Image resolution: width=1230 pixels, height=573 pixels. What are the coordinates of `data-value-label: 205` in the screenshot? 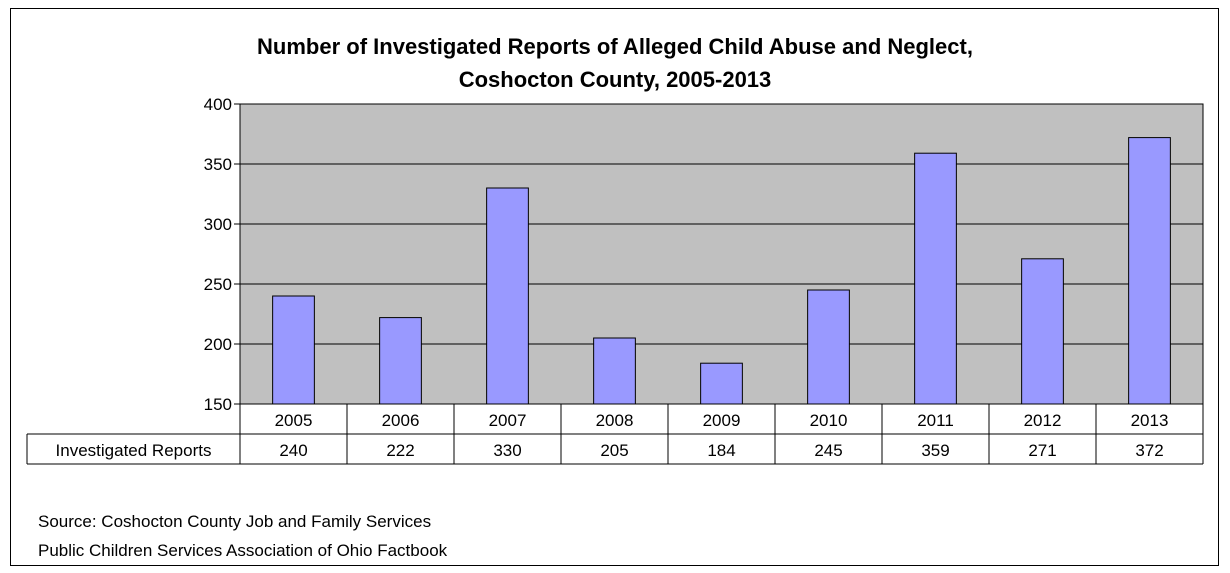 It's located at (614, 450).